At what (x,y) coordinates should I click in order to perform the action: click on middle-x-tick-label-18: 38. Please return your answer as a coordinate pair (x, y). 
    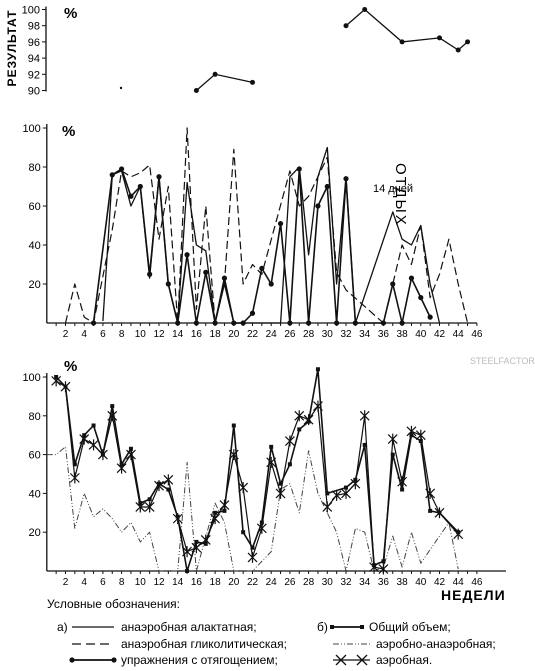
    Looking at the image, I should click on (403, 334).